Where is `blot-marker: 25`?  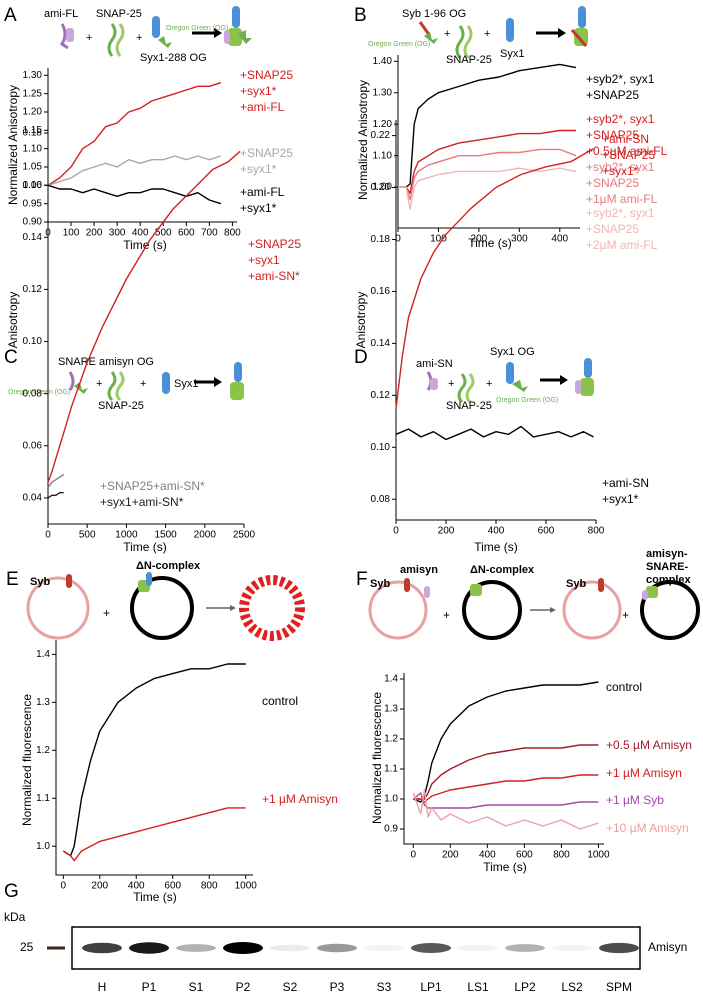
blot-marker: 25 is located at coordinates (27, 947).